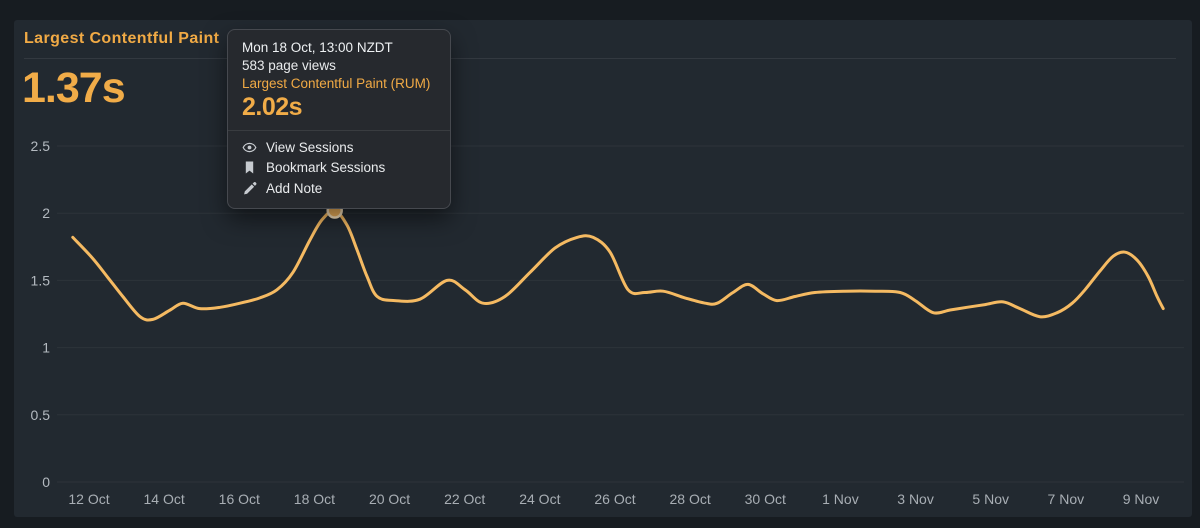 The height and width of the screenshot is (528, 1200). Describe the element at coordinates (41, 280) in the screenshot. I see `y-axis-tick-label: 1.5` at that location.